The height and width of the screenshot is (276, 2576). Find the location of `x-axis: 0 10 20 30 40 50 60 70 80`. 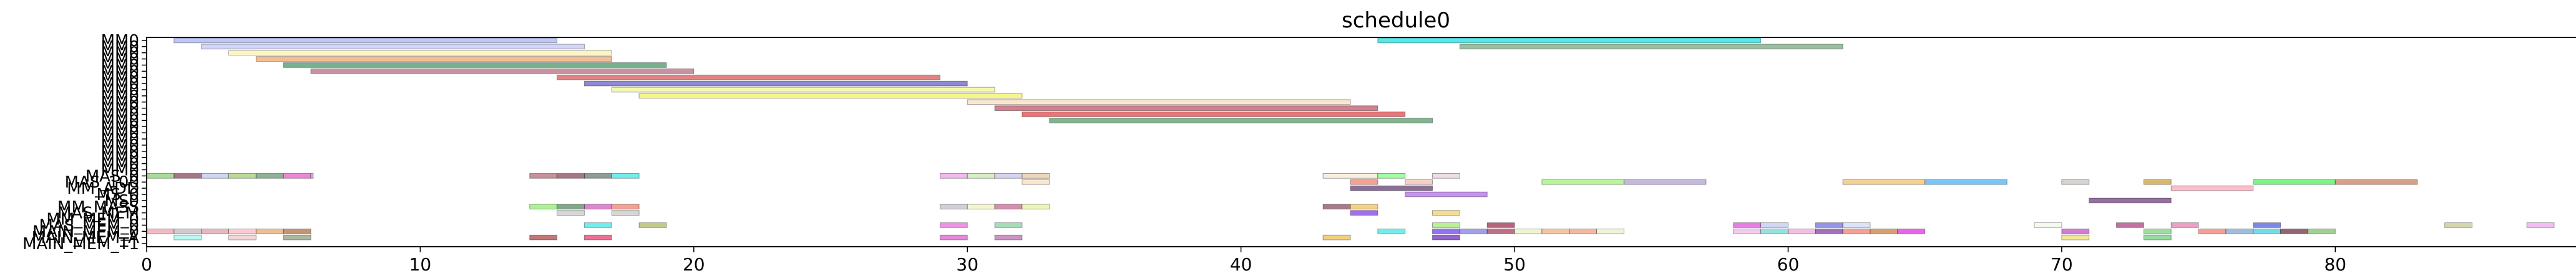

x-axis: 0 10 20 30 40 50 60 70 80 is located at coordinates (1243, 261).